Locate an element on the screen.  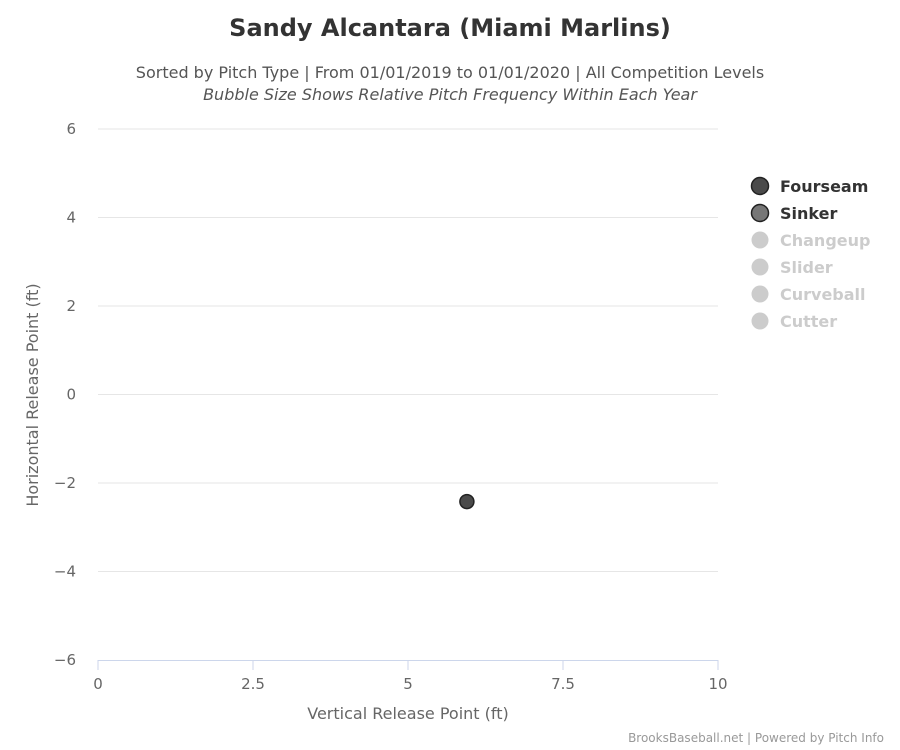
y-tick-label: 6 is located at coordinates (71, 129).